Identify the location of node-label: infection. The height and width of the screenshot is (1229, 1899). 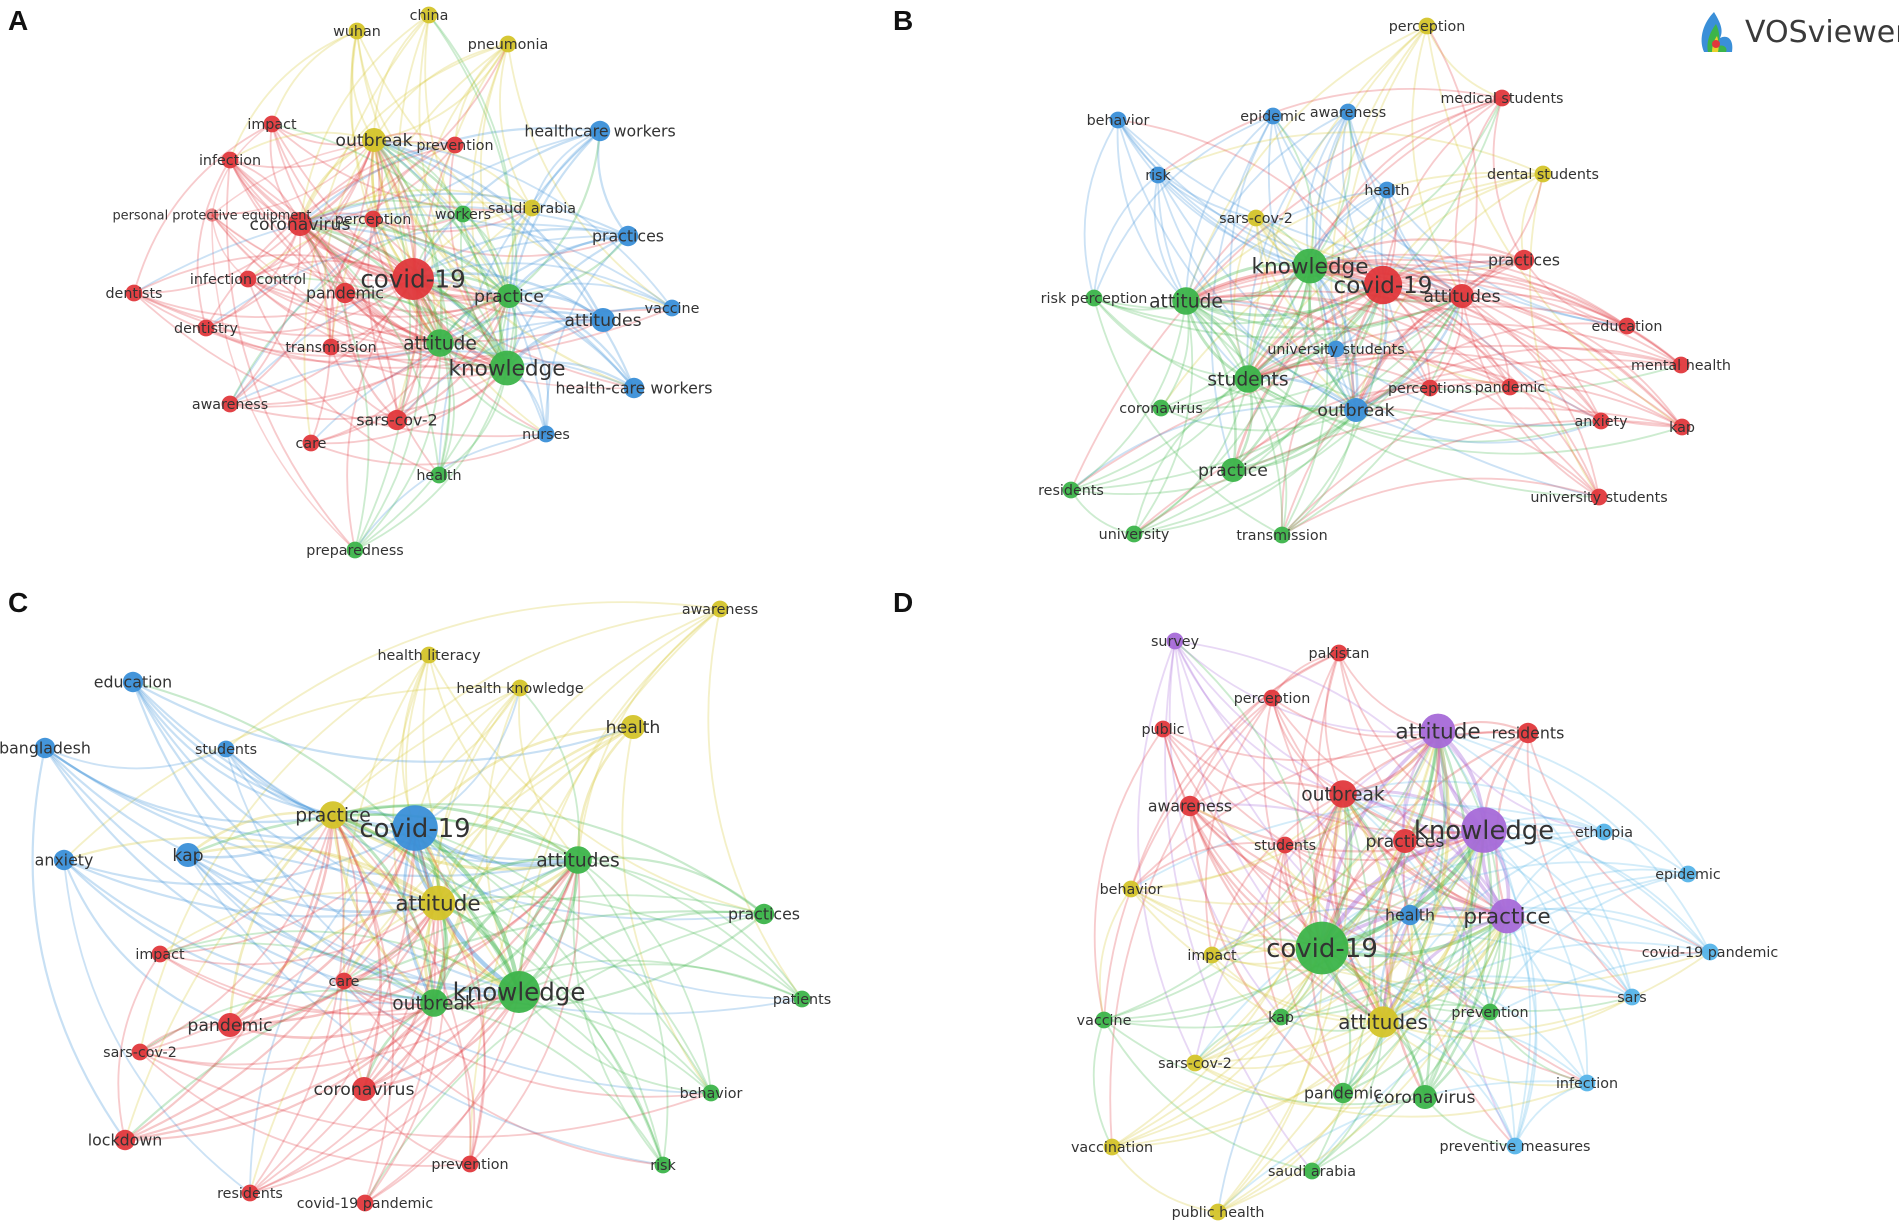
(1587, 1084).